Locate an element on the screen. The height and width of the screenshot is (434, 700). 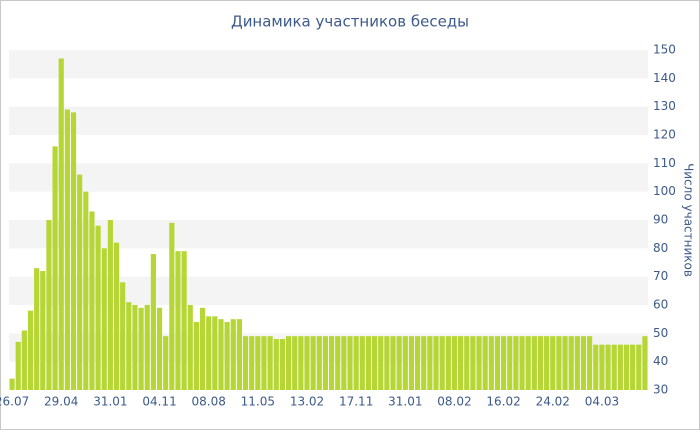
x-tick-label: 04.11 is located at coordinates (159, 402).